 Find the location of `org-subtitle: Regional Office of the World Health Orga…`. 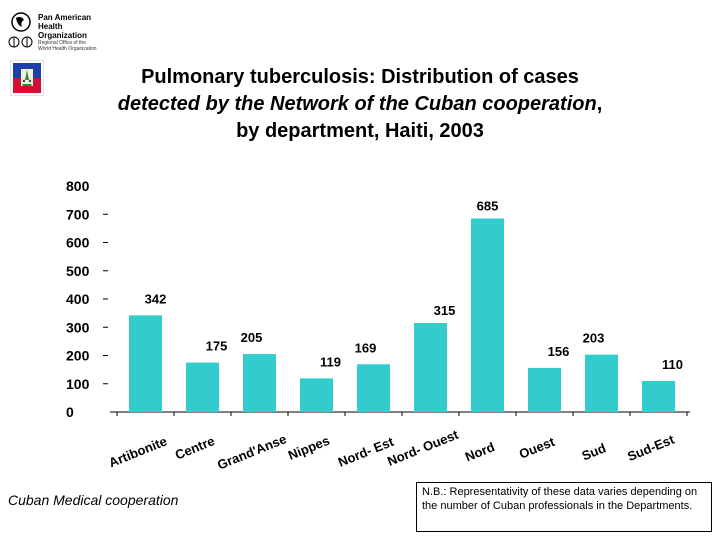

org-subtitle: Regional Office of the World Health Orga… is located at coordinates (67, 46).